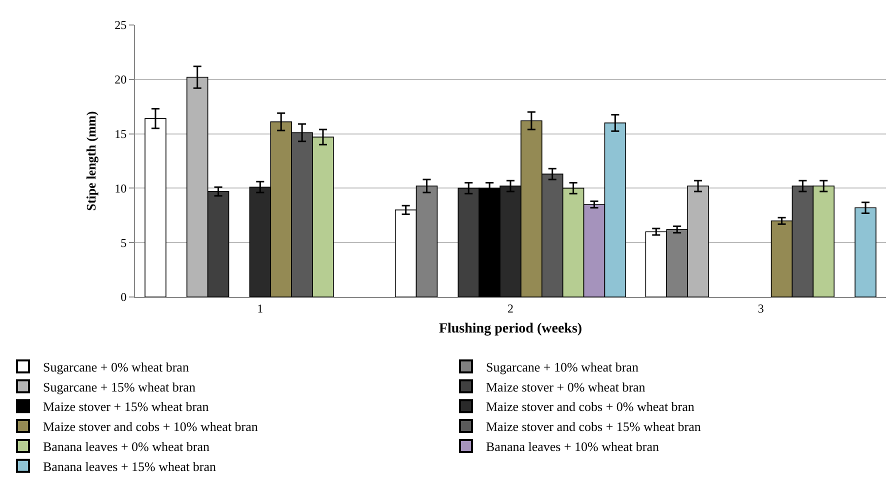 The image size is (894, 489). I want to click on y-tick-label: 20, so click(120, 79).